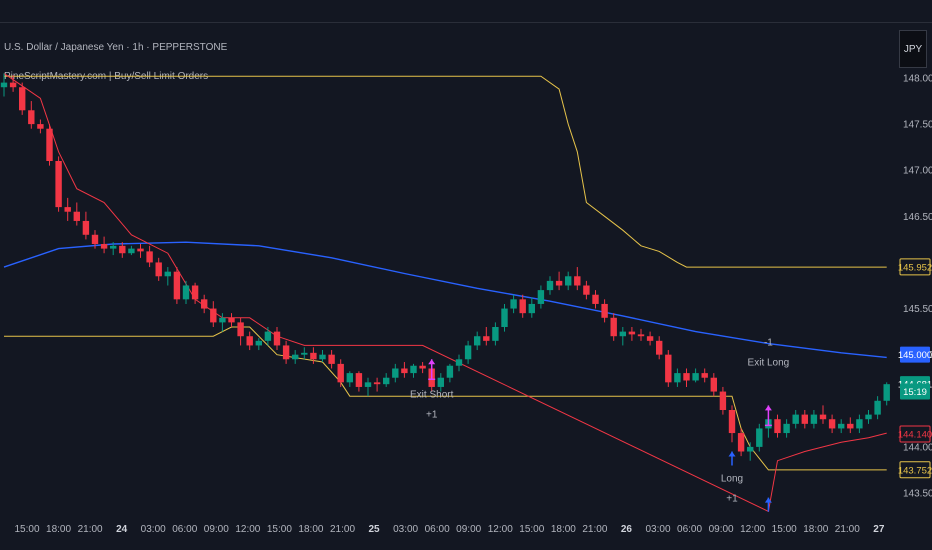 This screenshot has width=932, height=550. What do you see at coordinates (769, 362) in the screenshot?
I see `signal-label: Exit Long` at bounding box center [769, 362].